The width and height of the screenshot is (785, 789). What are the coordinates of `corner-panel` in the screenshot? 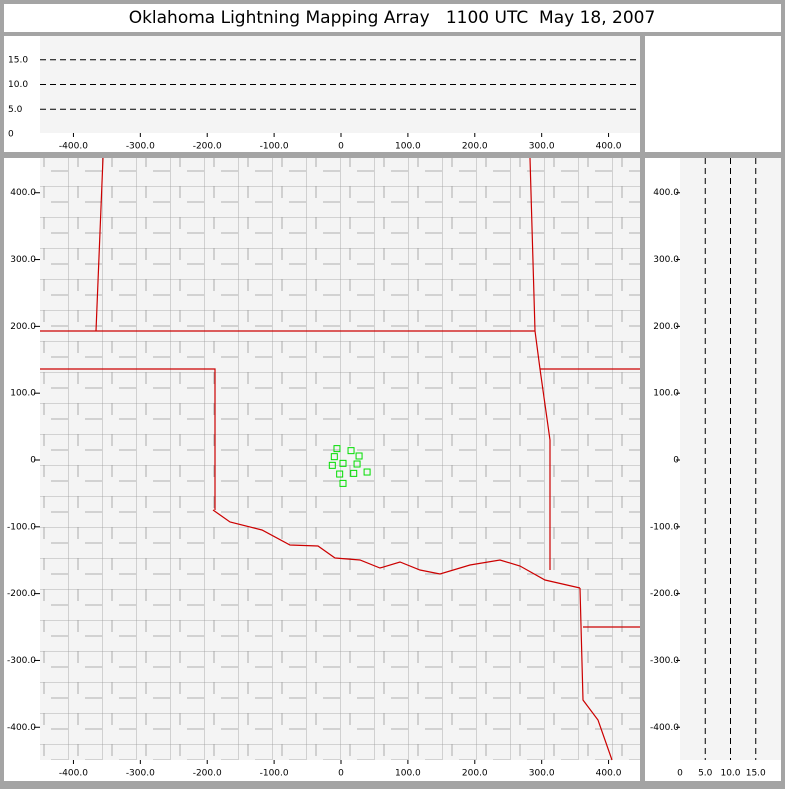 It's located at (713, 94).